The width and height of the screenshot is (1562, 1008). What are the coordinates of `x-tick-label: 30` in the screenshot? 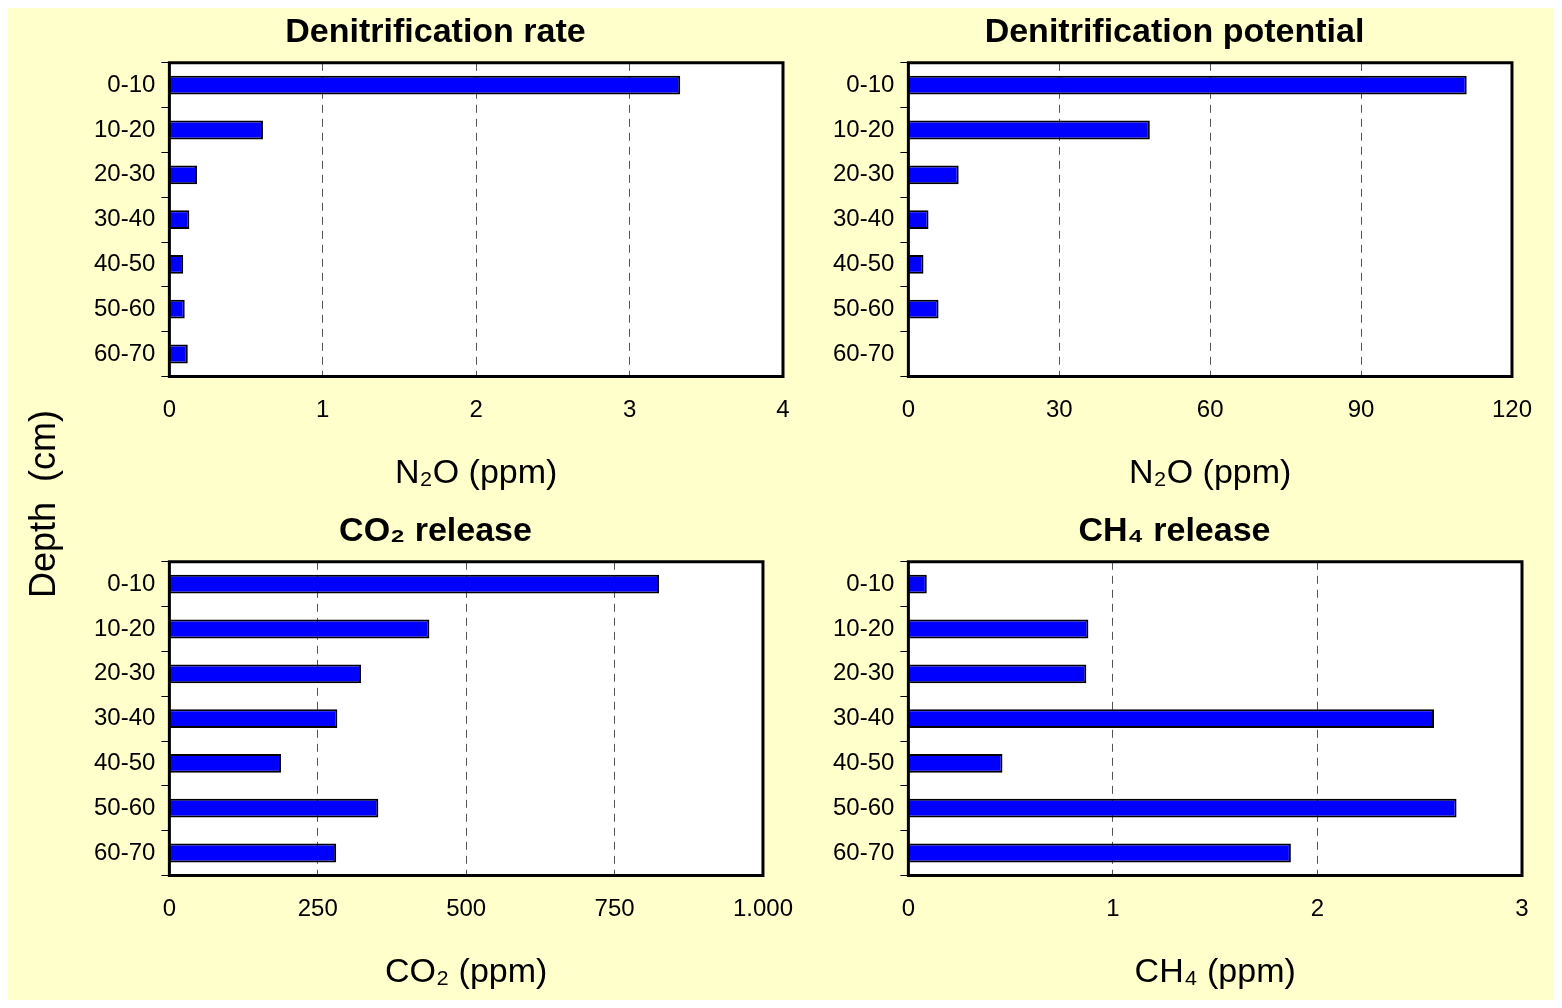 It's located at (1059, 409).